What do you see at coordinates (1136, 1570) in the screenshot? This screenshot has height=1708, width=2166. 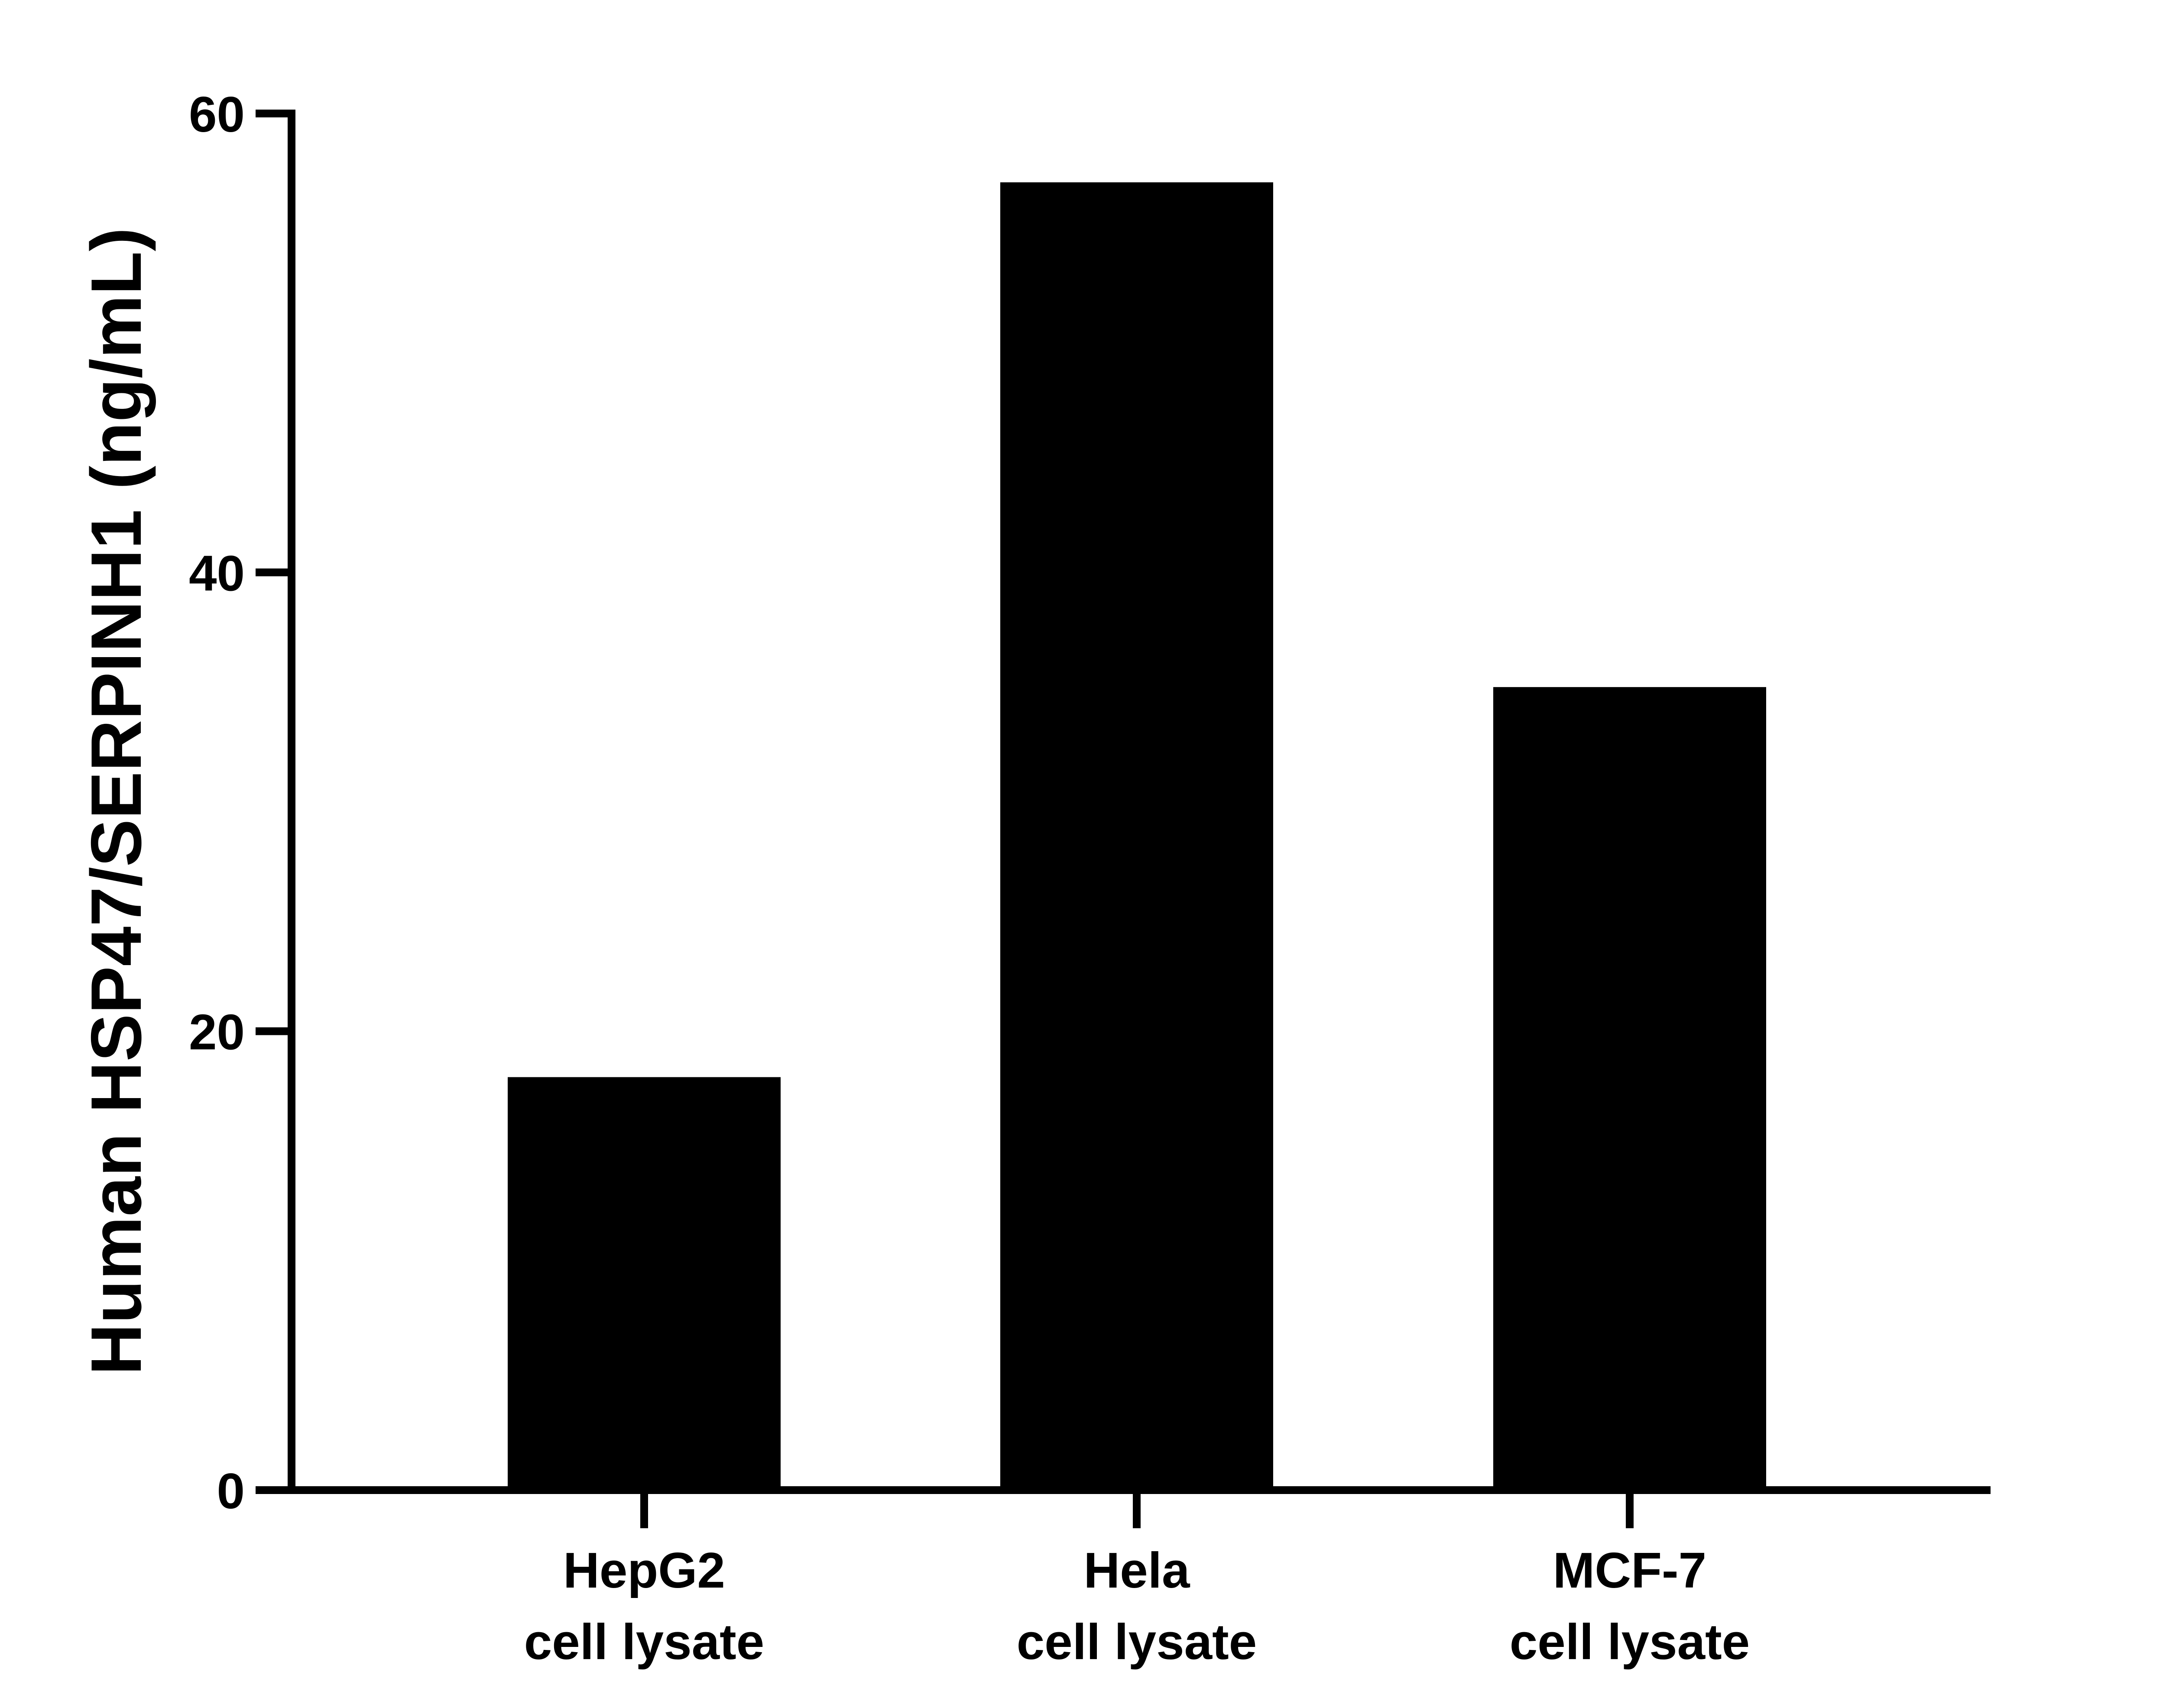 I see `x-category-label-1-0: Hela` at bounding box center [1136, 1570].